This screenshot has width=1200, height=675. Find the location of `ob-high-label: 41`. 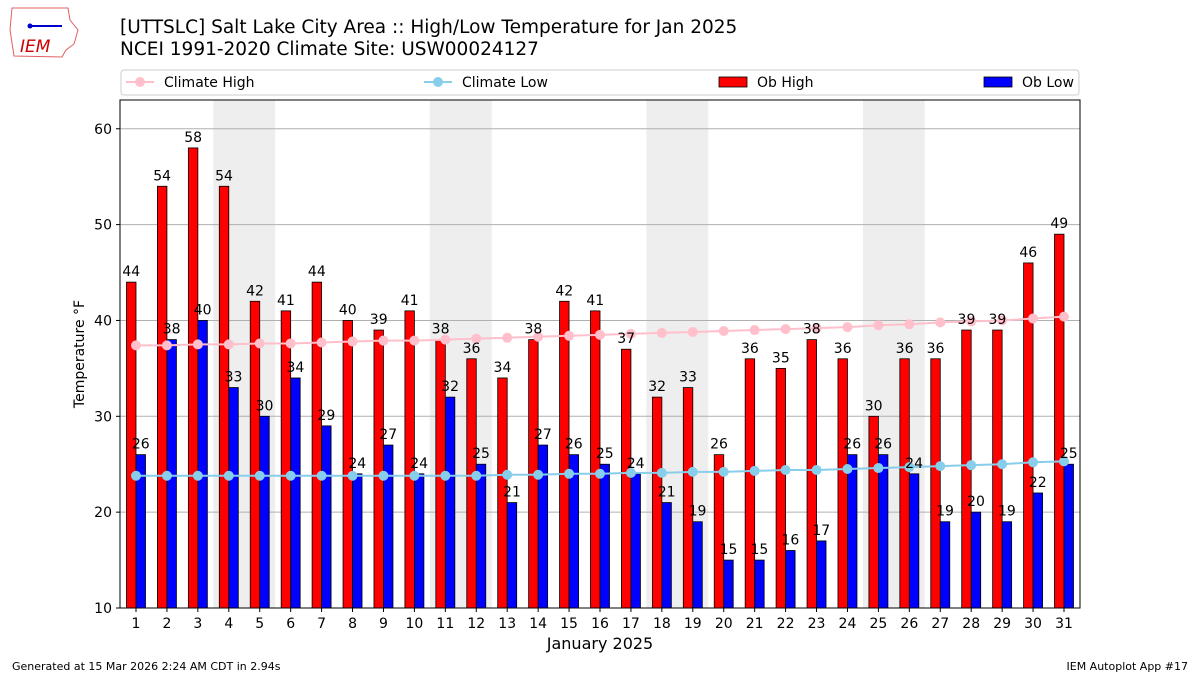

ob-high-label: 41 is located at coordinates (595, 301).